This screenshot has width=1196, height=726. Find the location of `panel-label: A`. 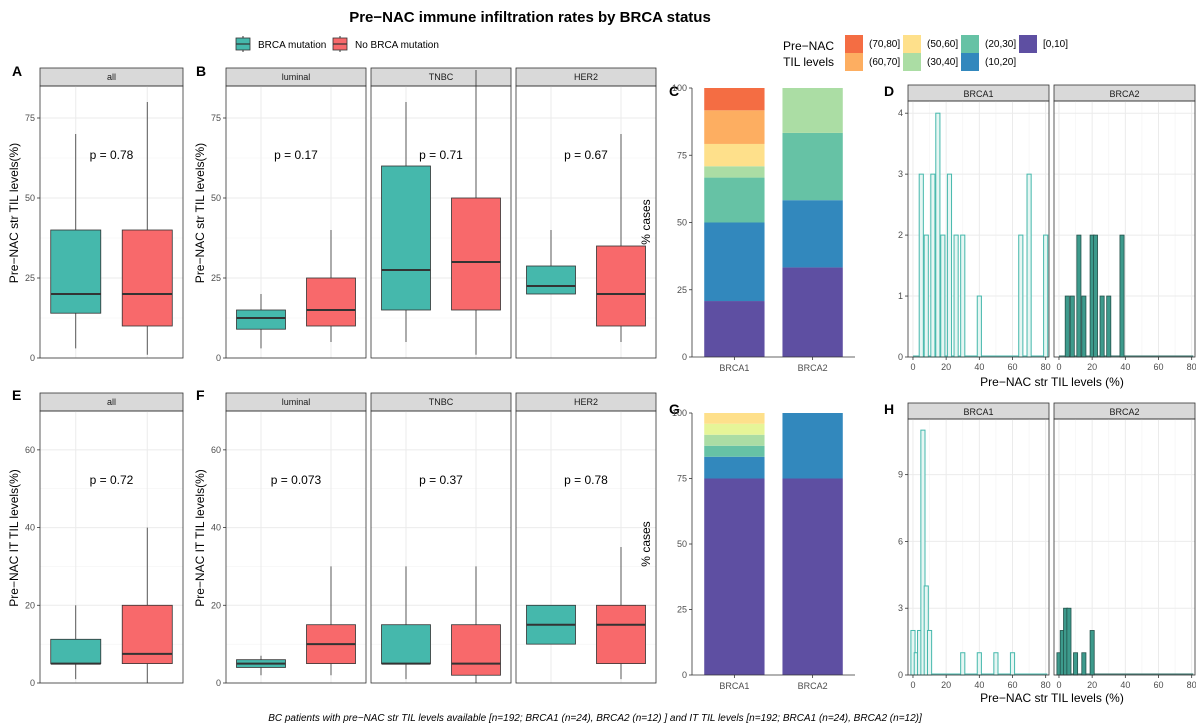

panel-label: A is located at coordinates (17, 71).